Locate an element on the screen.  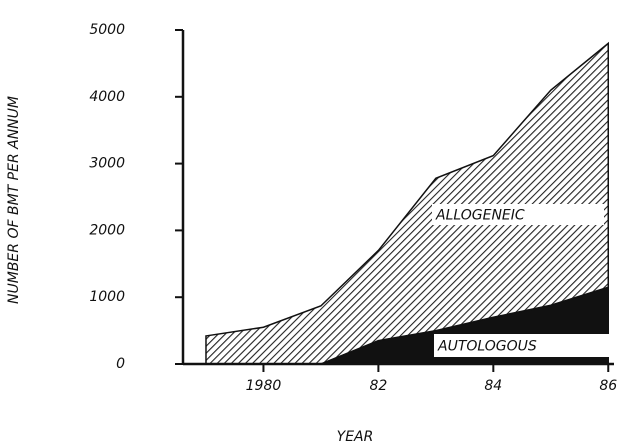
x-axis-label: YEAR is located at coordinates (355, 437).